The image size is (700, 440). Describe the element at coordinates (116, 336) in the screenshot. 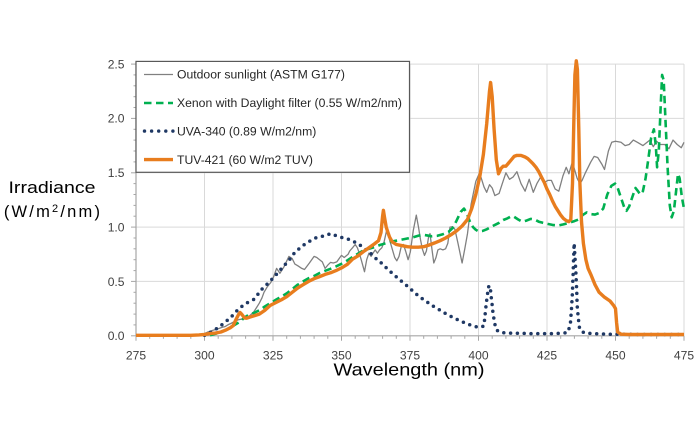

I see `svg-text: 0.0` at that location.